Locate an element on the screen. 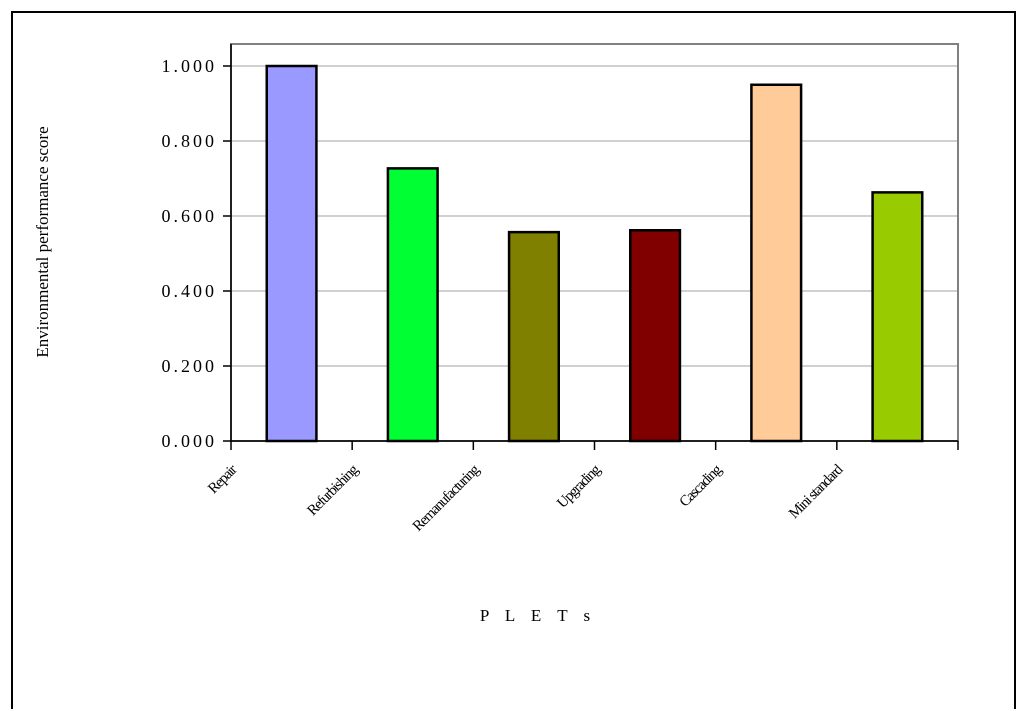 This screenshot has width=1028, height=711. x-axis-title: P L E T s is located at coordinates (538, 615).